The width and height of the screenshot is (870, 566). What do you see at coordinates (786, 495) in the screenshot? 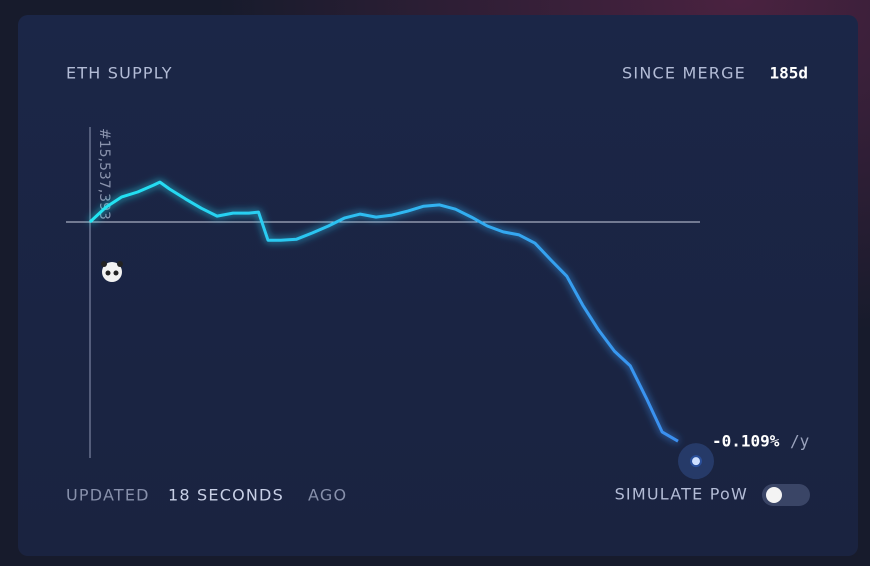
I see `toggle` at bounding box center [786, 495].